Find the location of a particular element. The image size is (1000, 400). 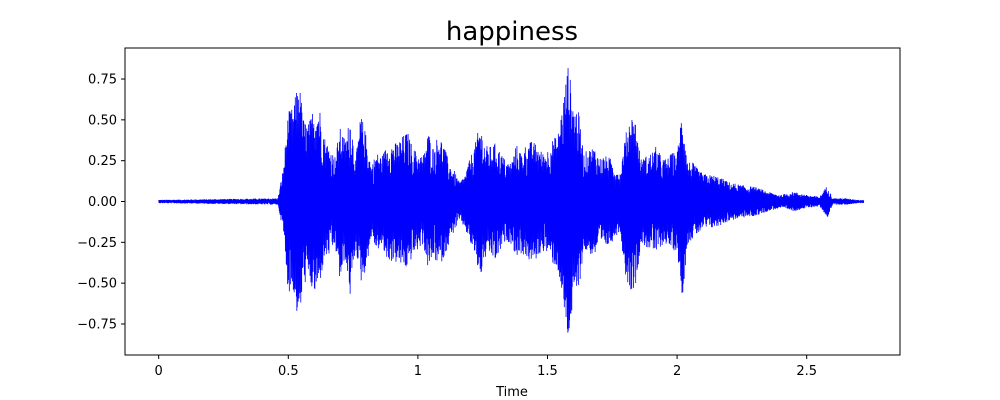

x-tick-label: 1 is located at coordinates (418, 371).